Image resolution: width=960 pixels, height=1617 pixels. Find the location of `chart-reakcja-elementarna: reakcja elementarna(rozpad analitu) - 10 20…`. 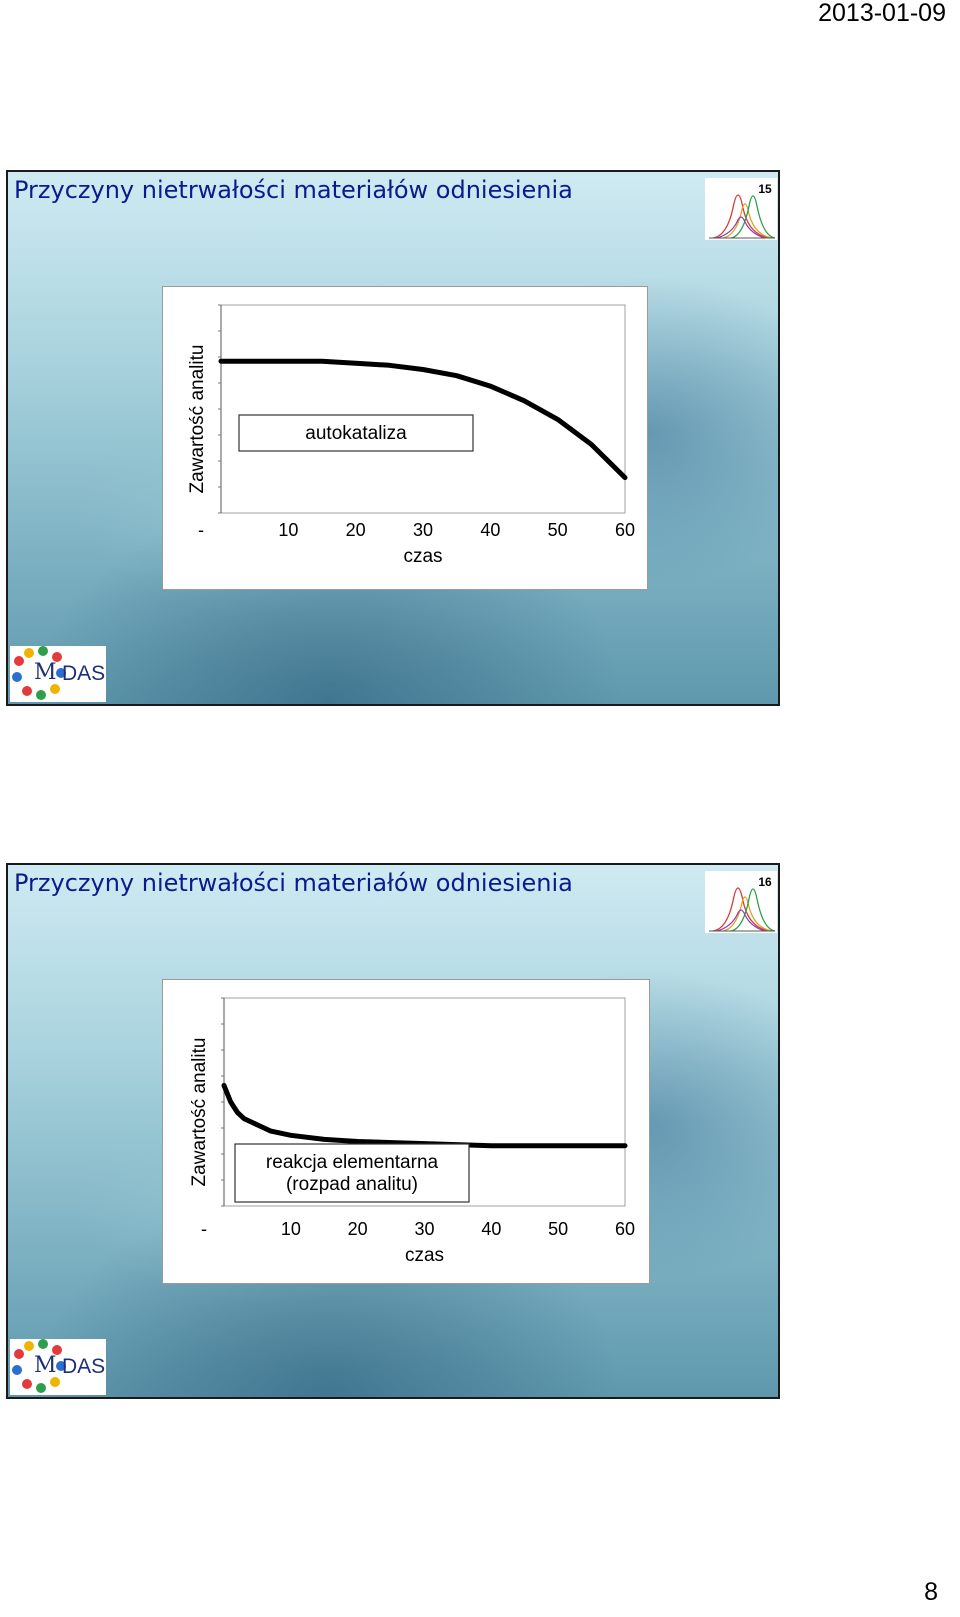

chart-reakcja-elementarna: reakcja elementarna(rozpad analitu) - 10 20… is located at coordinates (412, 1131).